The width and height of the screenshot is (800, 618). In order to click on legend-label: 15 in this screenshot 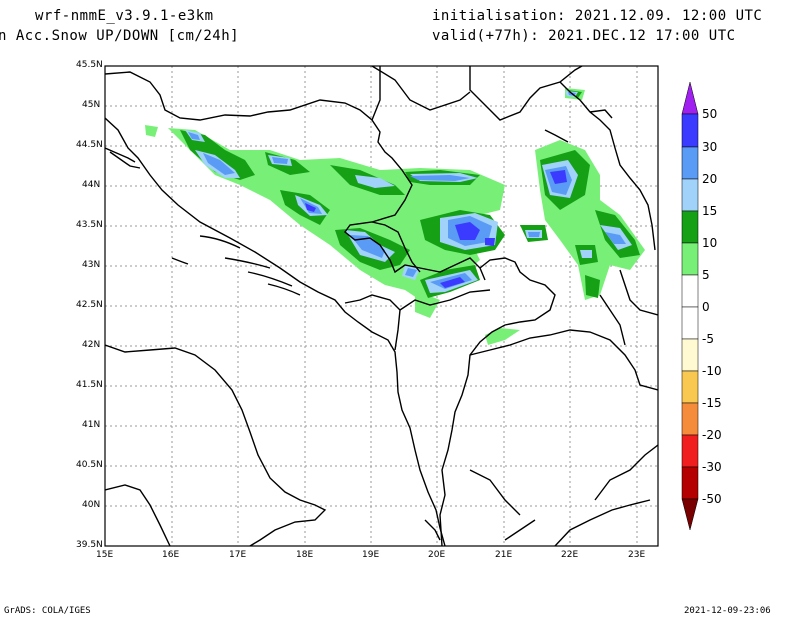, I will do `click(710, 211)`.